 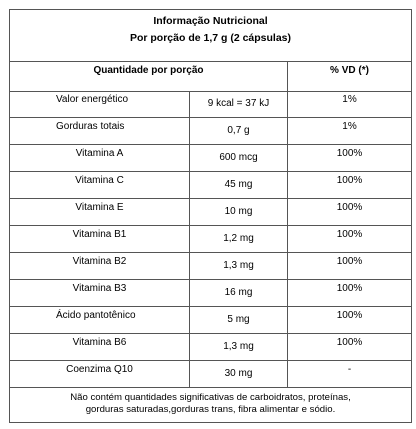 What do you see at coordinates (239, 158) in the screenshot?
I see `nutrient-amount: 600 mcg` at bounding box center [239, 158].